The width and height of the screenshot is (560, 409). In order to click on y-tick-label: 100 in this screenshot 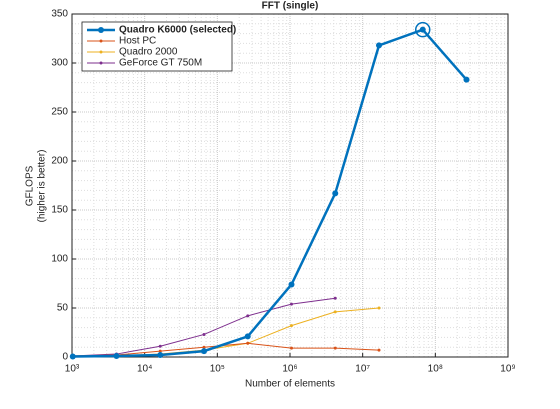, I will do `click(59, 259)`.